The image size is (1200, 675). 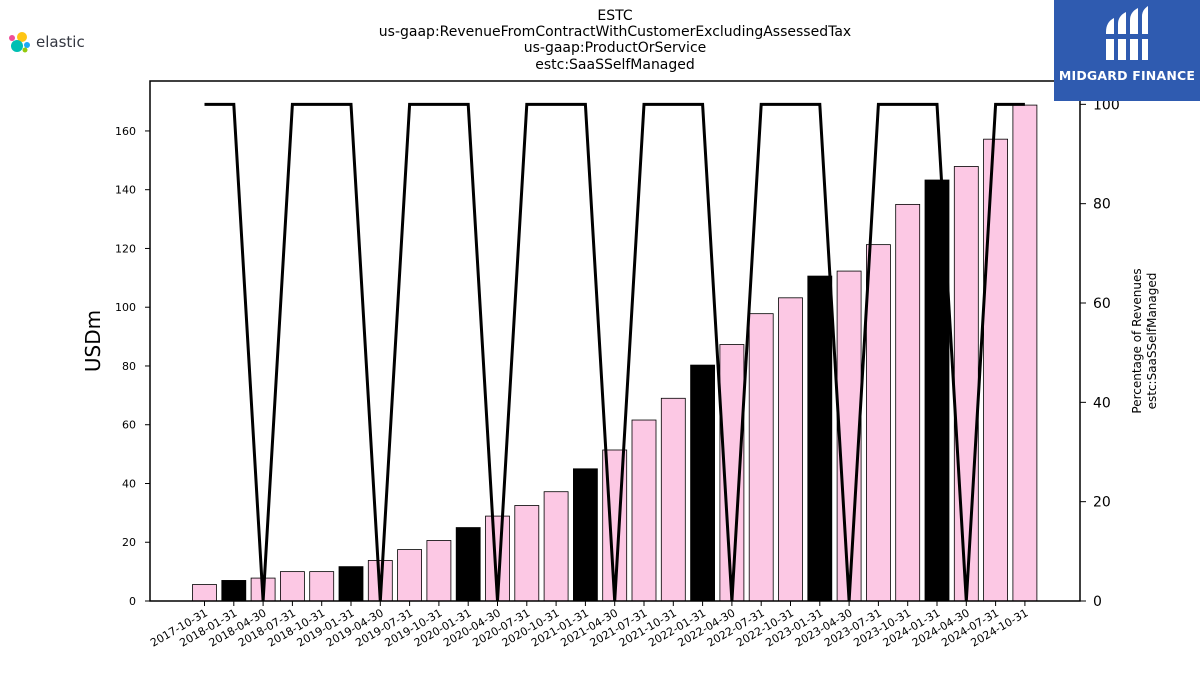 I want to click on midgard-logo-icon, so click(x=1127, y=33).